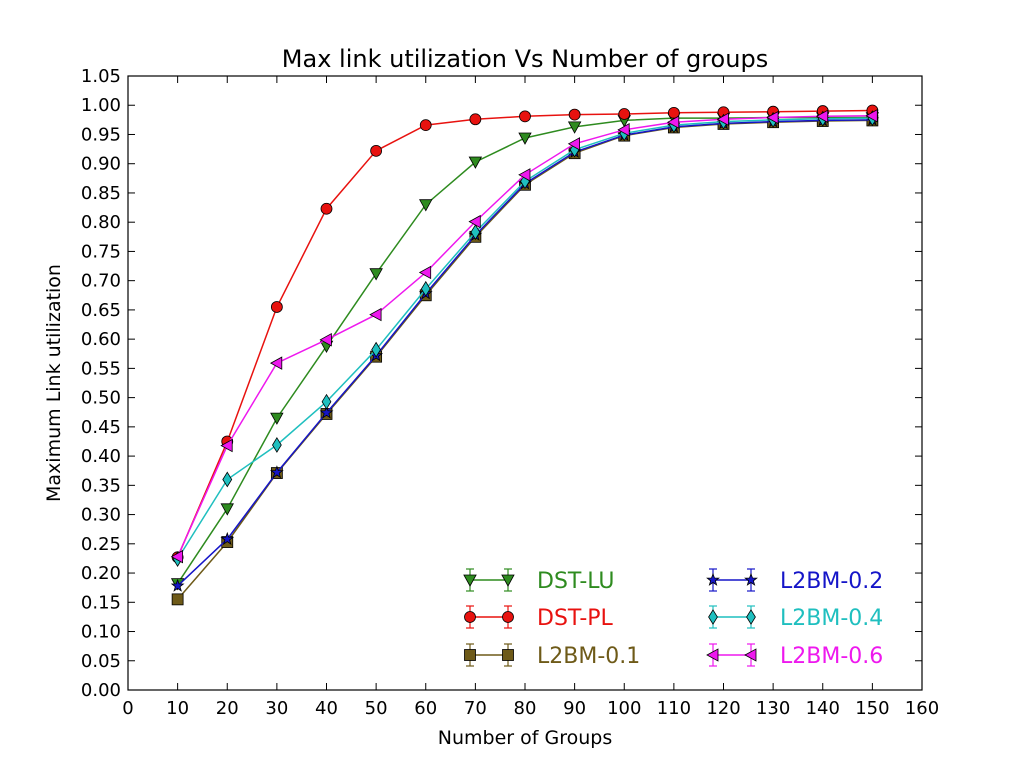 This screenshot has width=1024, height=768. Describe the element at coordinates (872, 708) in the screenshot. I see `x-tick-label: 150` at that location.